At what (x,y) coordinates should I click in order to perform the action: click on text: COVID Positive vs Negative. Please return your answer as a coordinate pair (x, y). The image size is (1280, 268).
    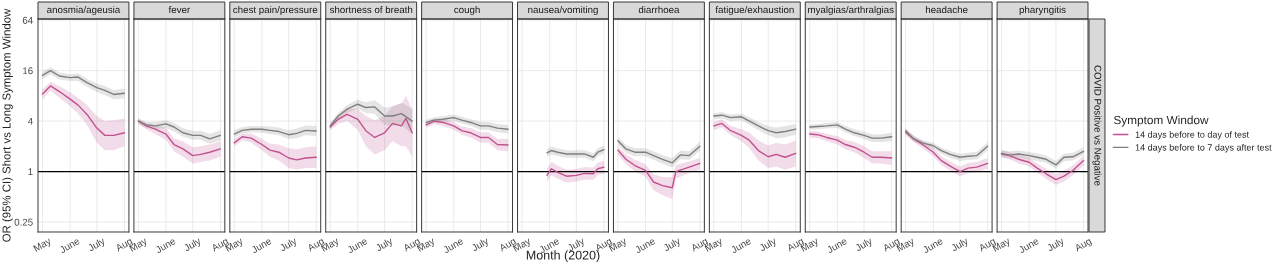
    Looking at the image, I should click on (1097, 125).